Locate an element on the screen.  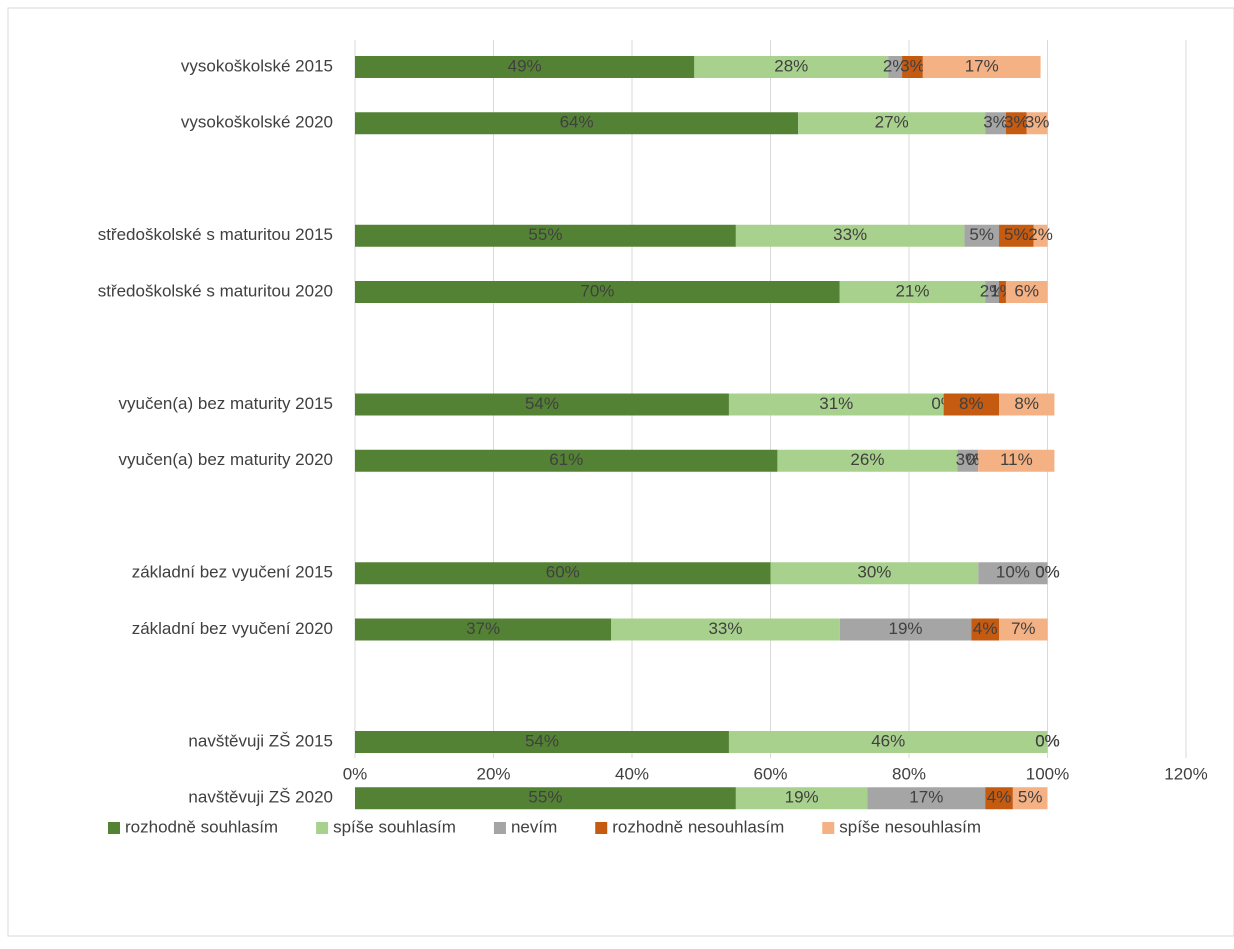
legend-label: spíše souhlasím is located at coordinates (394, 826).